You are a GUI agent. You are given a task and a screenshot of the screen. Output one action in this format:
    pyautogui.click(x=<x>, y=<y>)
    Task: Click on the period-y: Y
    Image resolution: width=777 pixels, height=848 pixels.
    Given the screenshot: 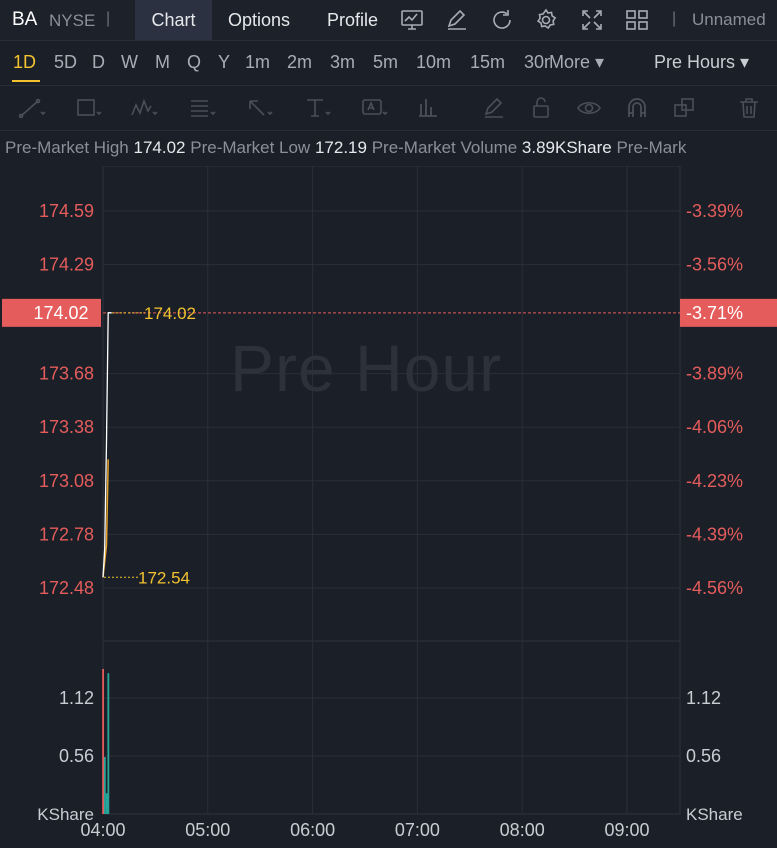 What is the action you would take?
    pyautogui.click(x=224, y=62)
    